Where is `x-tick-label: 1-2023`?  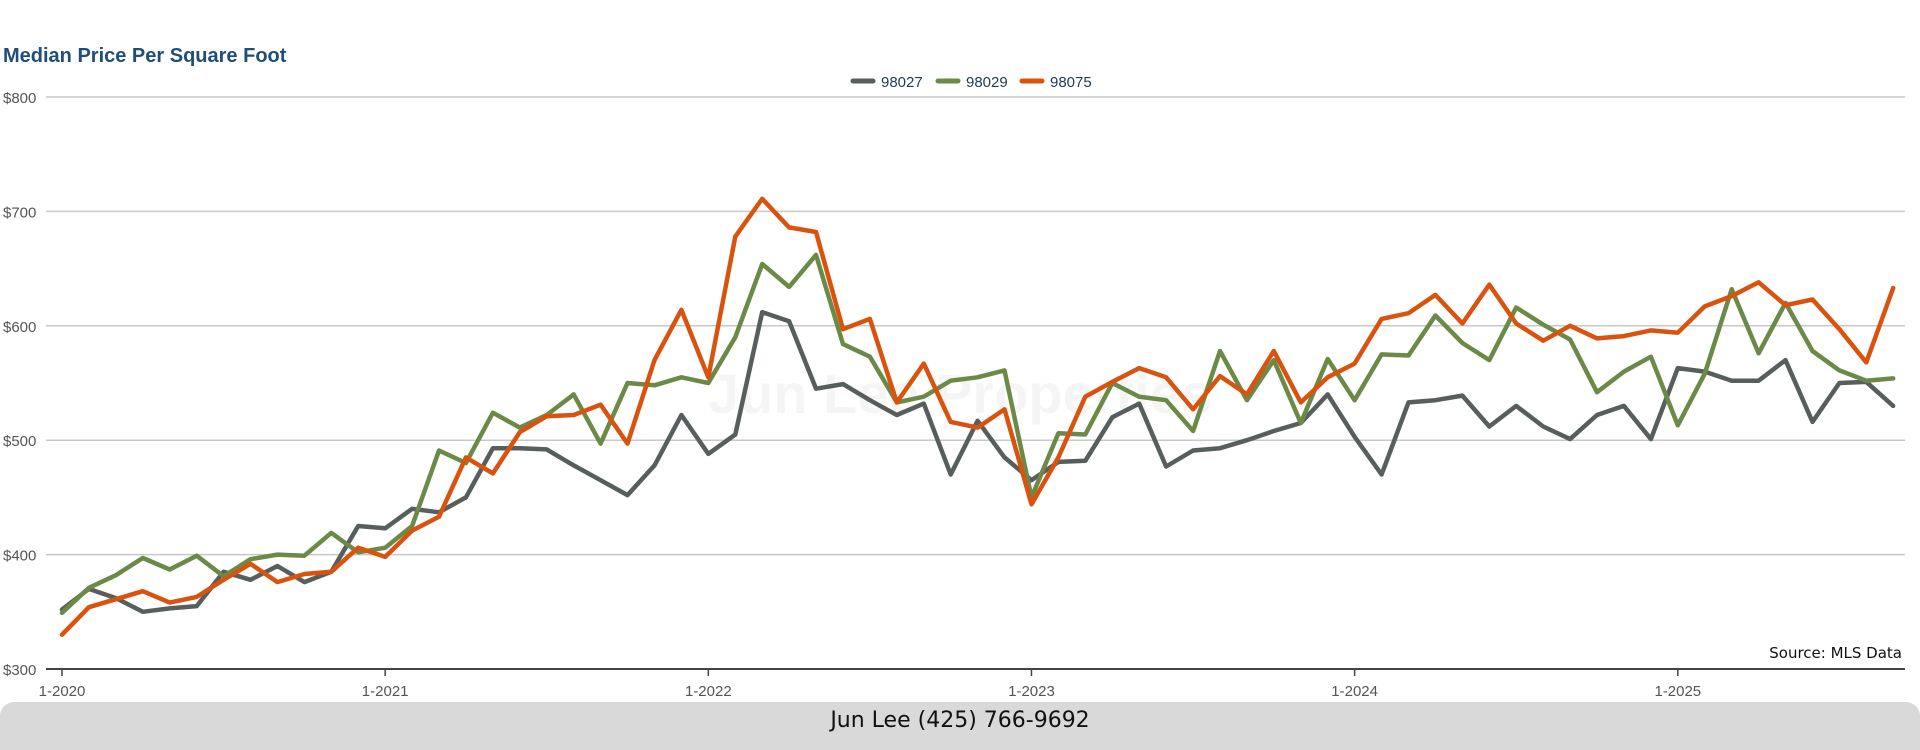
x-tick-label: 1-2023 is located at coordinates (1031, 691).